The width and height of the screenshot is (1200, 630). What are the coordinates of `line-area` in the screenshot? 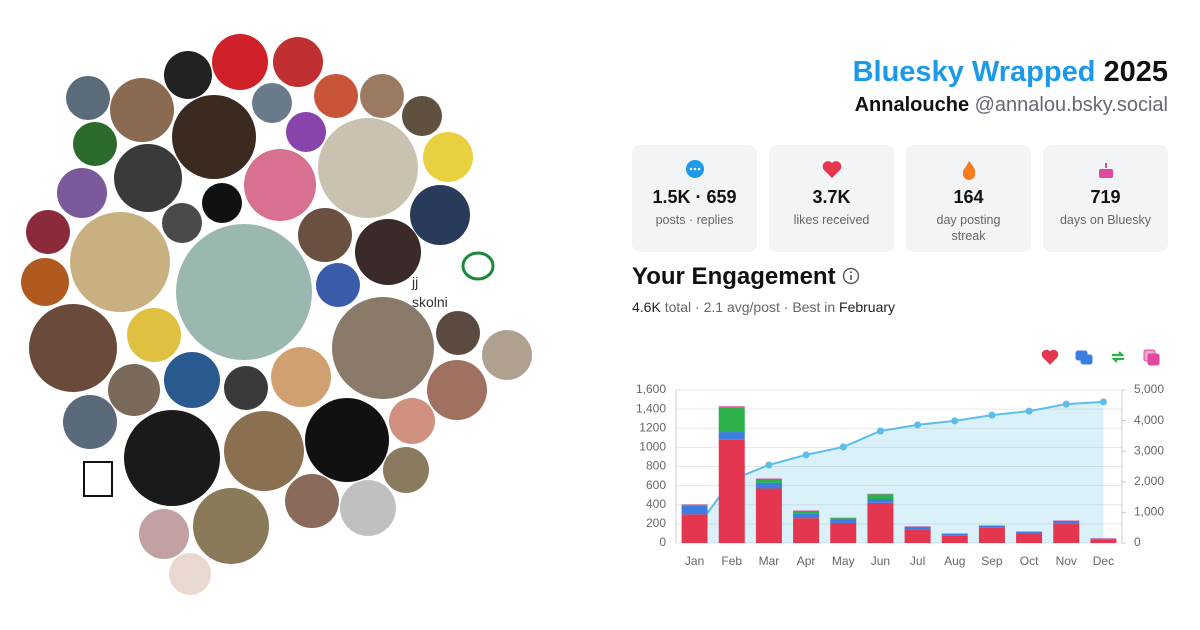 It's located at (899, 472).